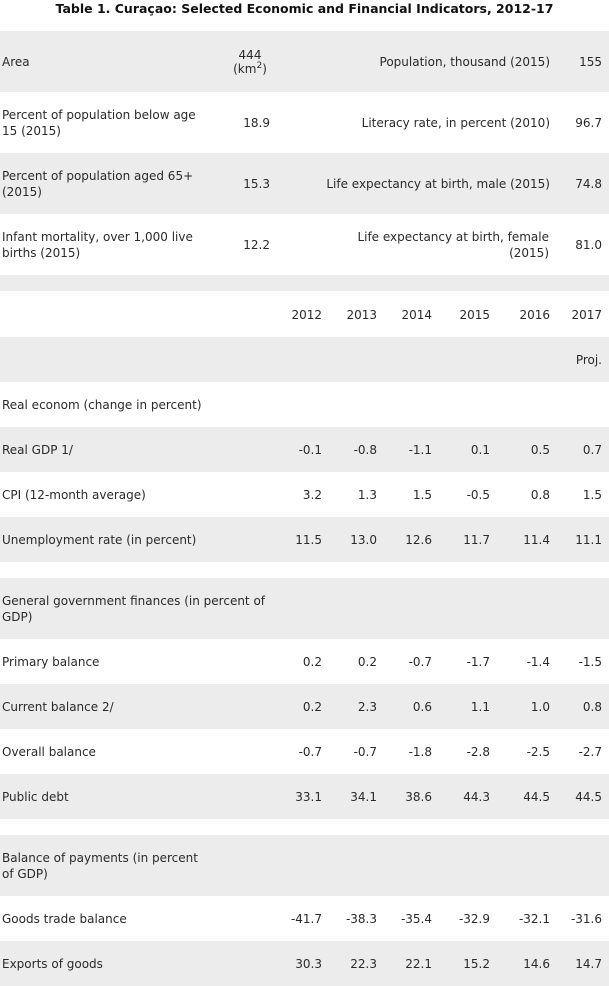  I want to click on cell-value: -1.5, so click(590, 661).